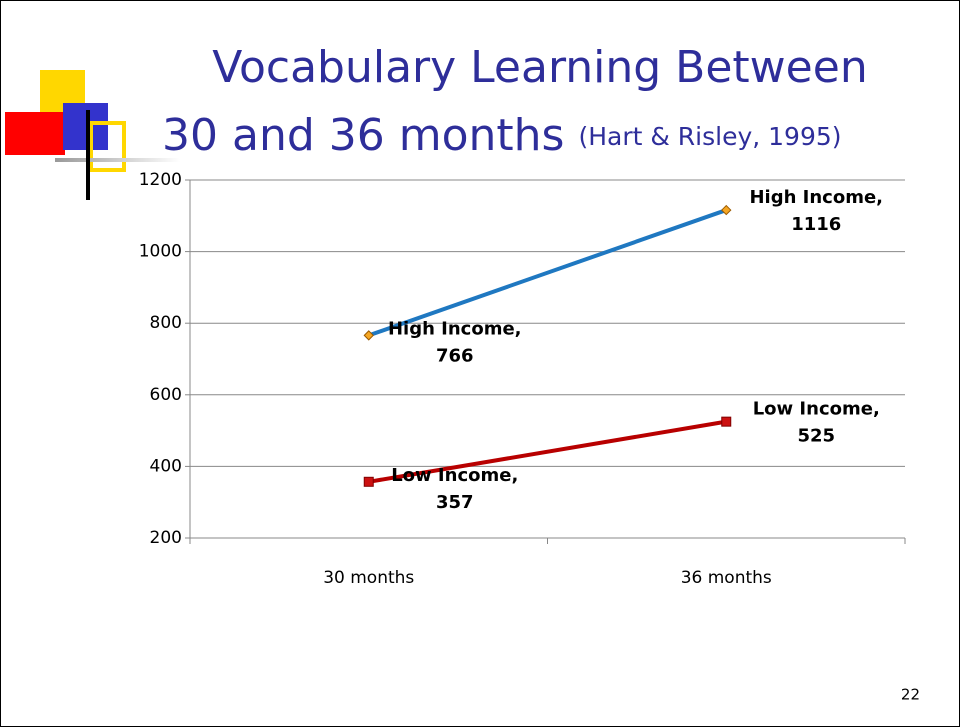 Image resolution: width=960 pixels, height=727 pixels. What do you see at coordinates (816, 436) in the screenshot?
I see `data-label-line: 525` at bounding box center [816, 436].